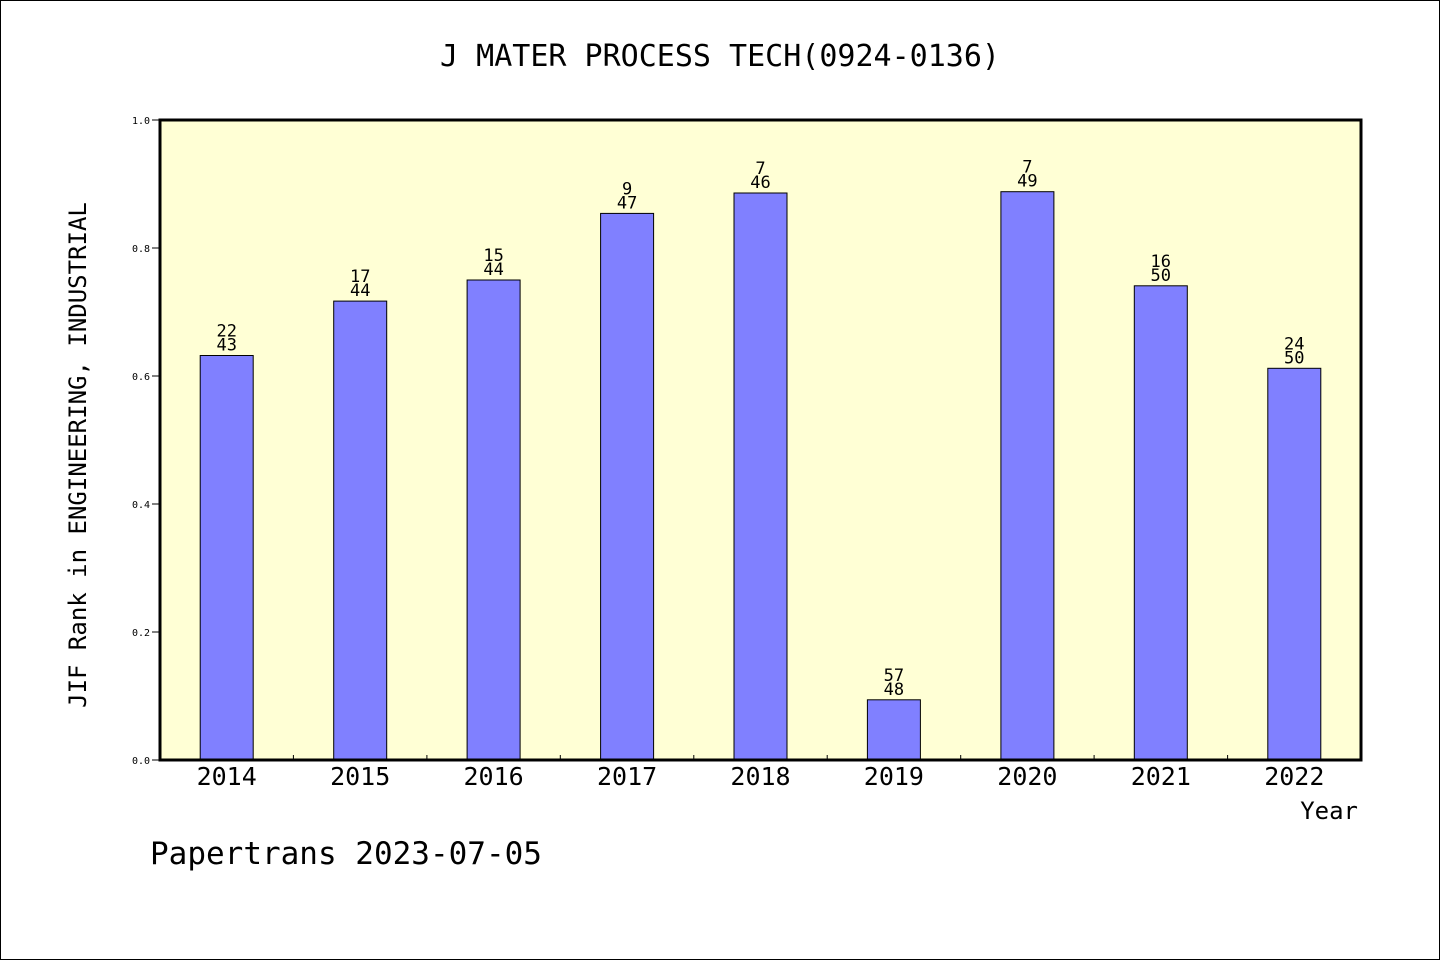 This screenshot has height=960, width=1440. I want to click on bar-total-label-2014: 43, so click(226, 346).